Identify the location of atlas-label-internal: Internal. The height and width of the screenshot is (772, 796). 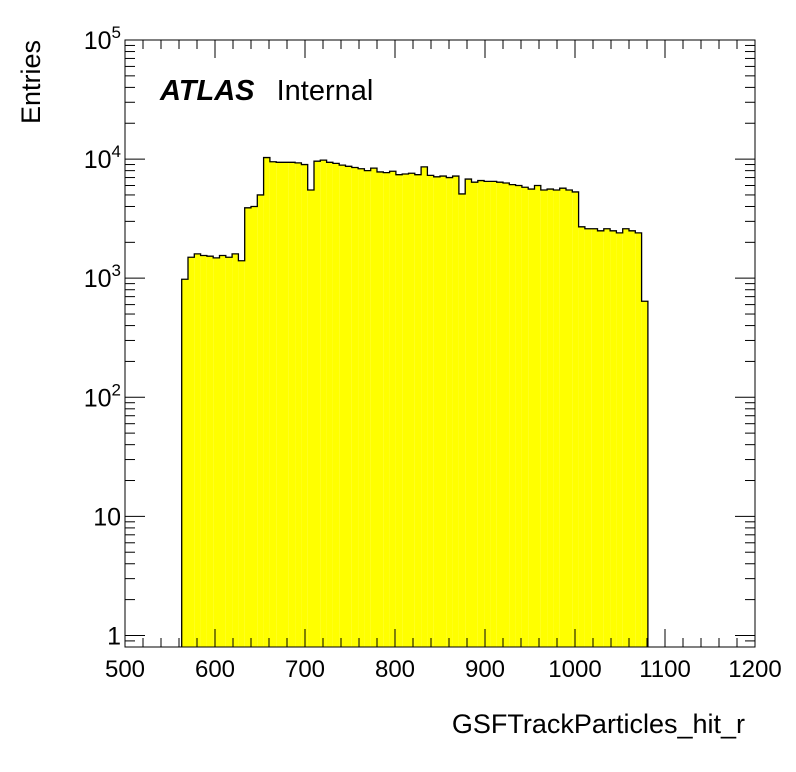
(325, 91).